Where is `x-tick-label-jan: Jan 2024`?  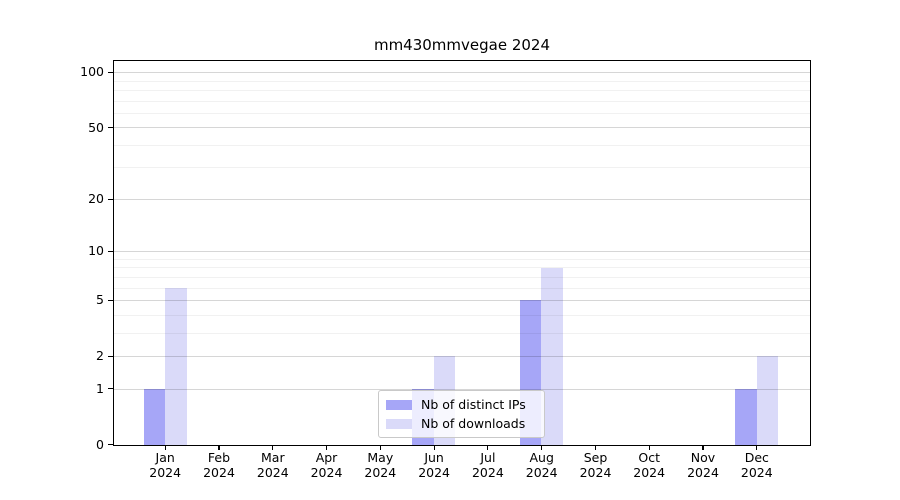
x-tick-label-jan: Jan 2024 is located at coordinates (165, 465).